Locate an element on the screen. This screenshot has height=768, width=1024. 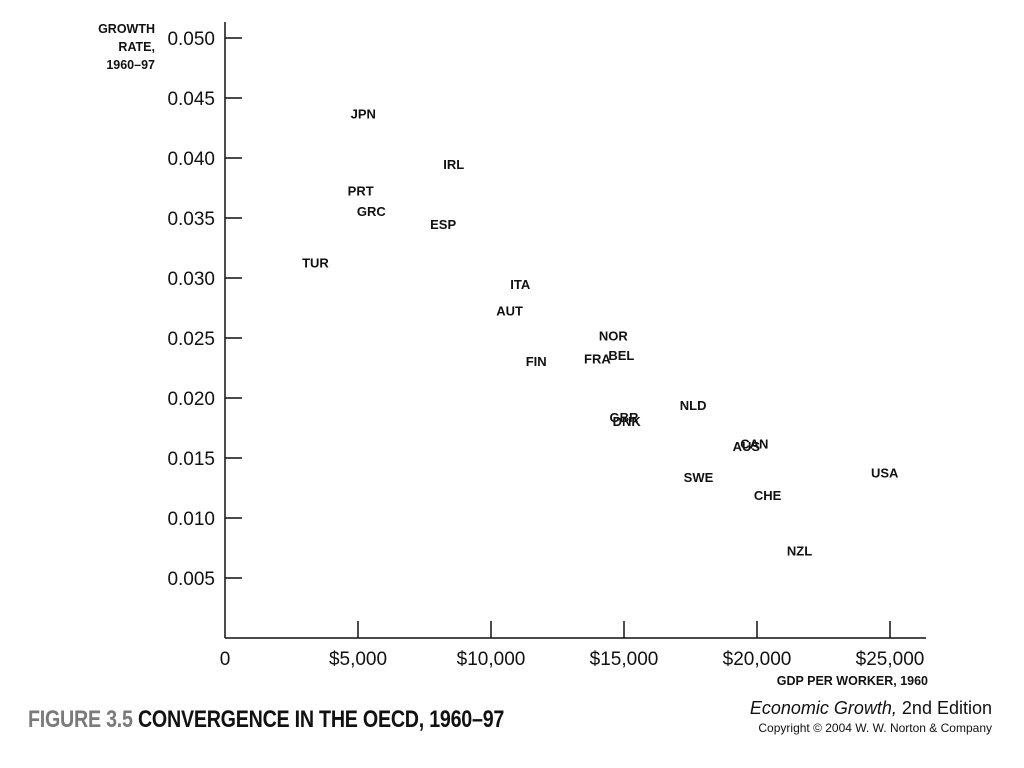
data-point-nor: NOR is located at coordinates (614, 336).